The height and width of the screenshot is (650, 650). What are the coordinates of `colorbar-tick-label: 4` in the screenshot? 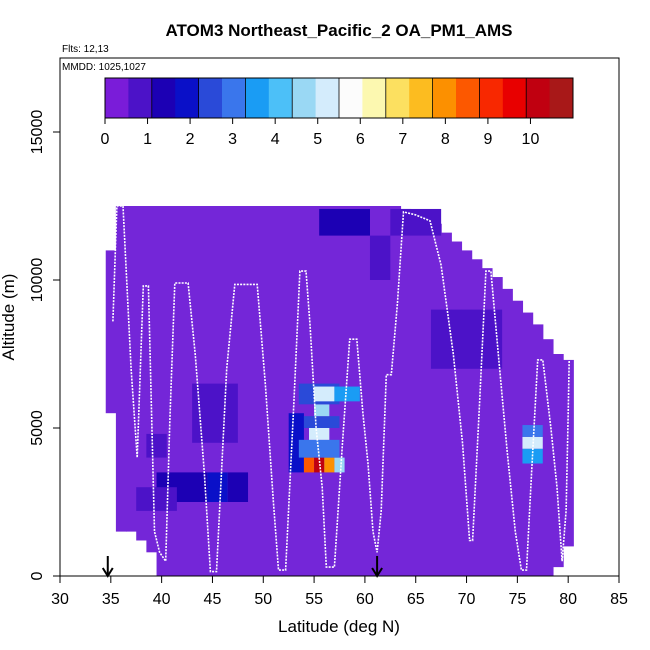 It's located at (275, 139).